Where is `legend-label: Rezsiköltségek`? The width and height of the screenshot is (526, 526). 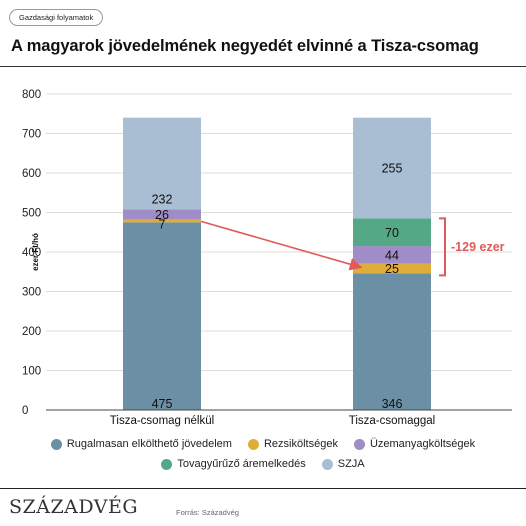
legend-label: Rezsiköltségek is located at coordinates (300, 444).